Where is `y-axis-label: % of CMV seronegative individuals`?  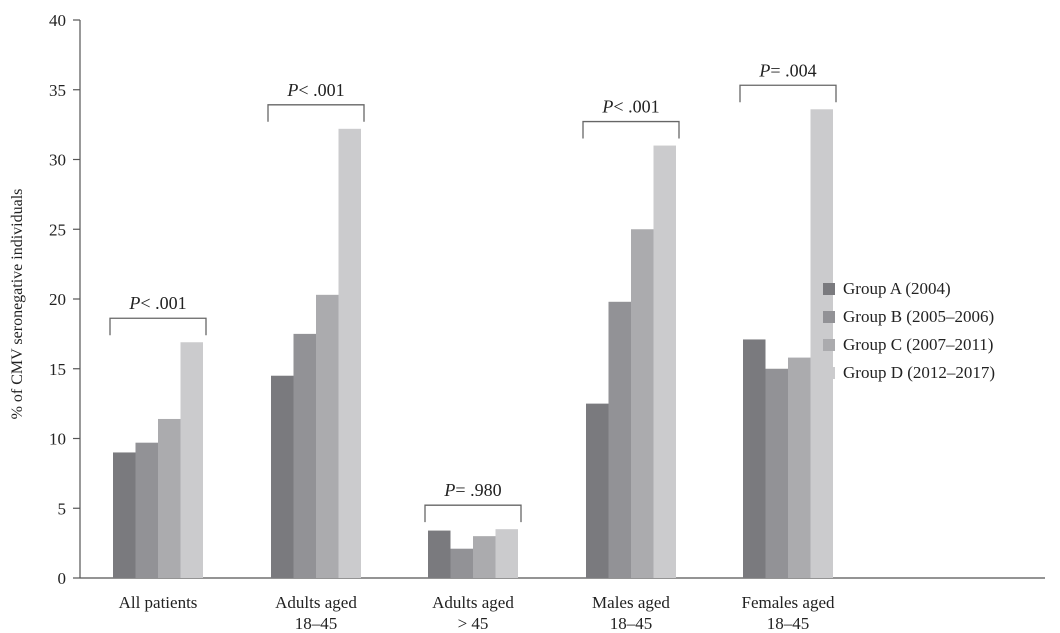
y-axis-label: % of CMV seronegative individuals is located at coordinates (17, 304).